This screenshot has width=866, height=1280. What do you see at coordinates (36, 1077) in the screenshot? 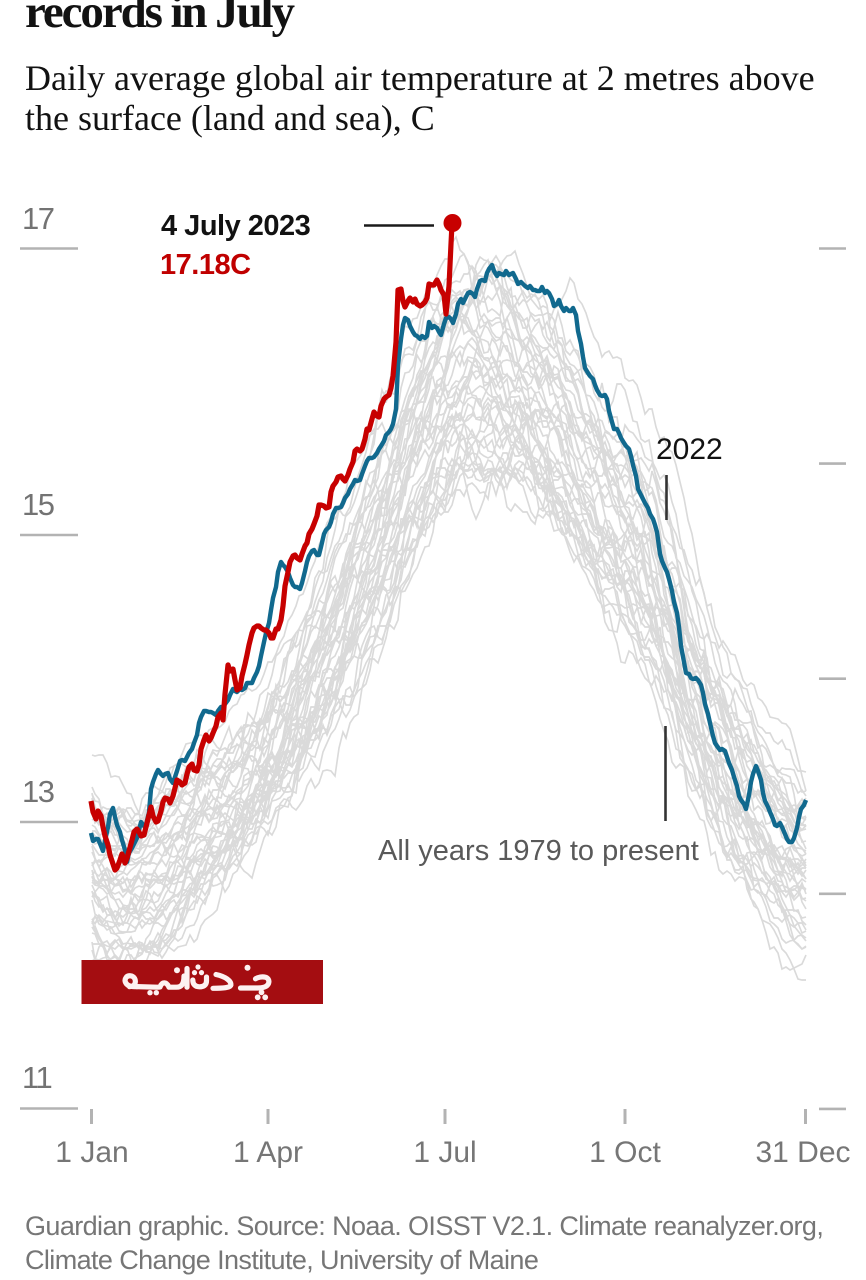
I see `svg-text: 11` at bounding box center [36, 1077].